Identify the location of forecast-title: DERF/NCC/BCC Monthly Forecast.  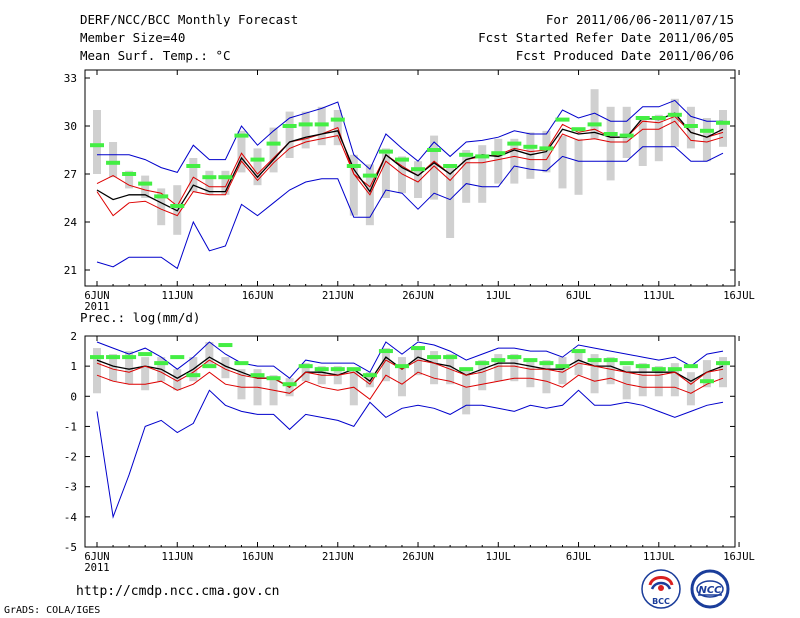
(189, 19).